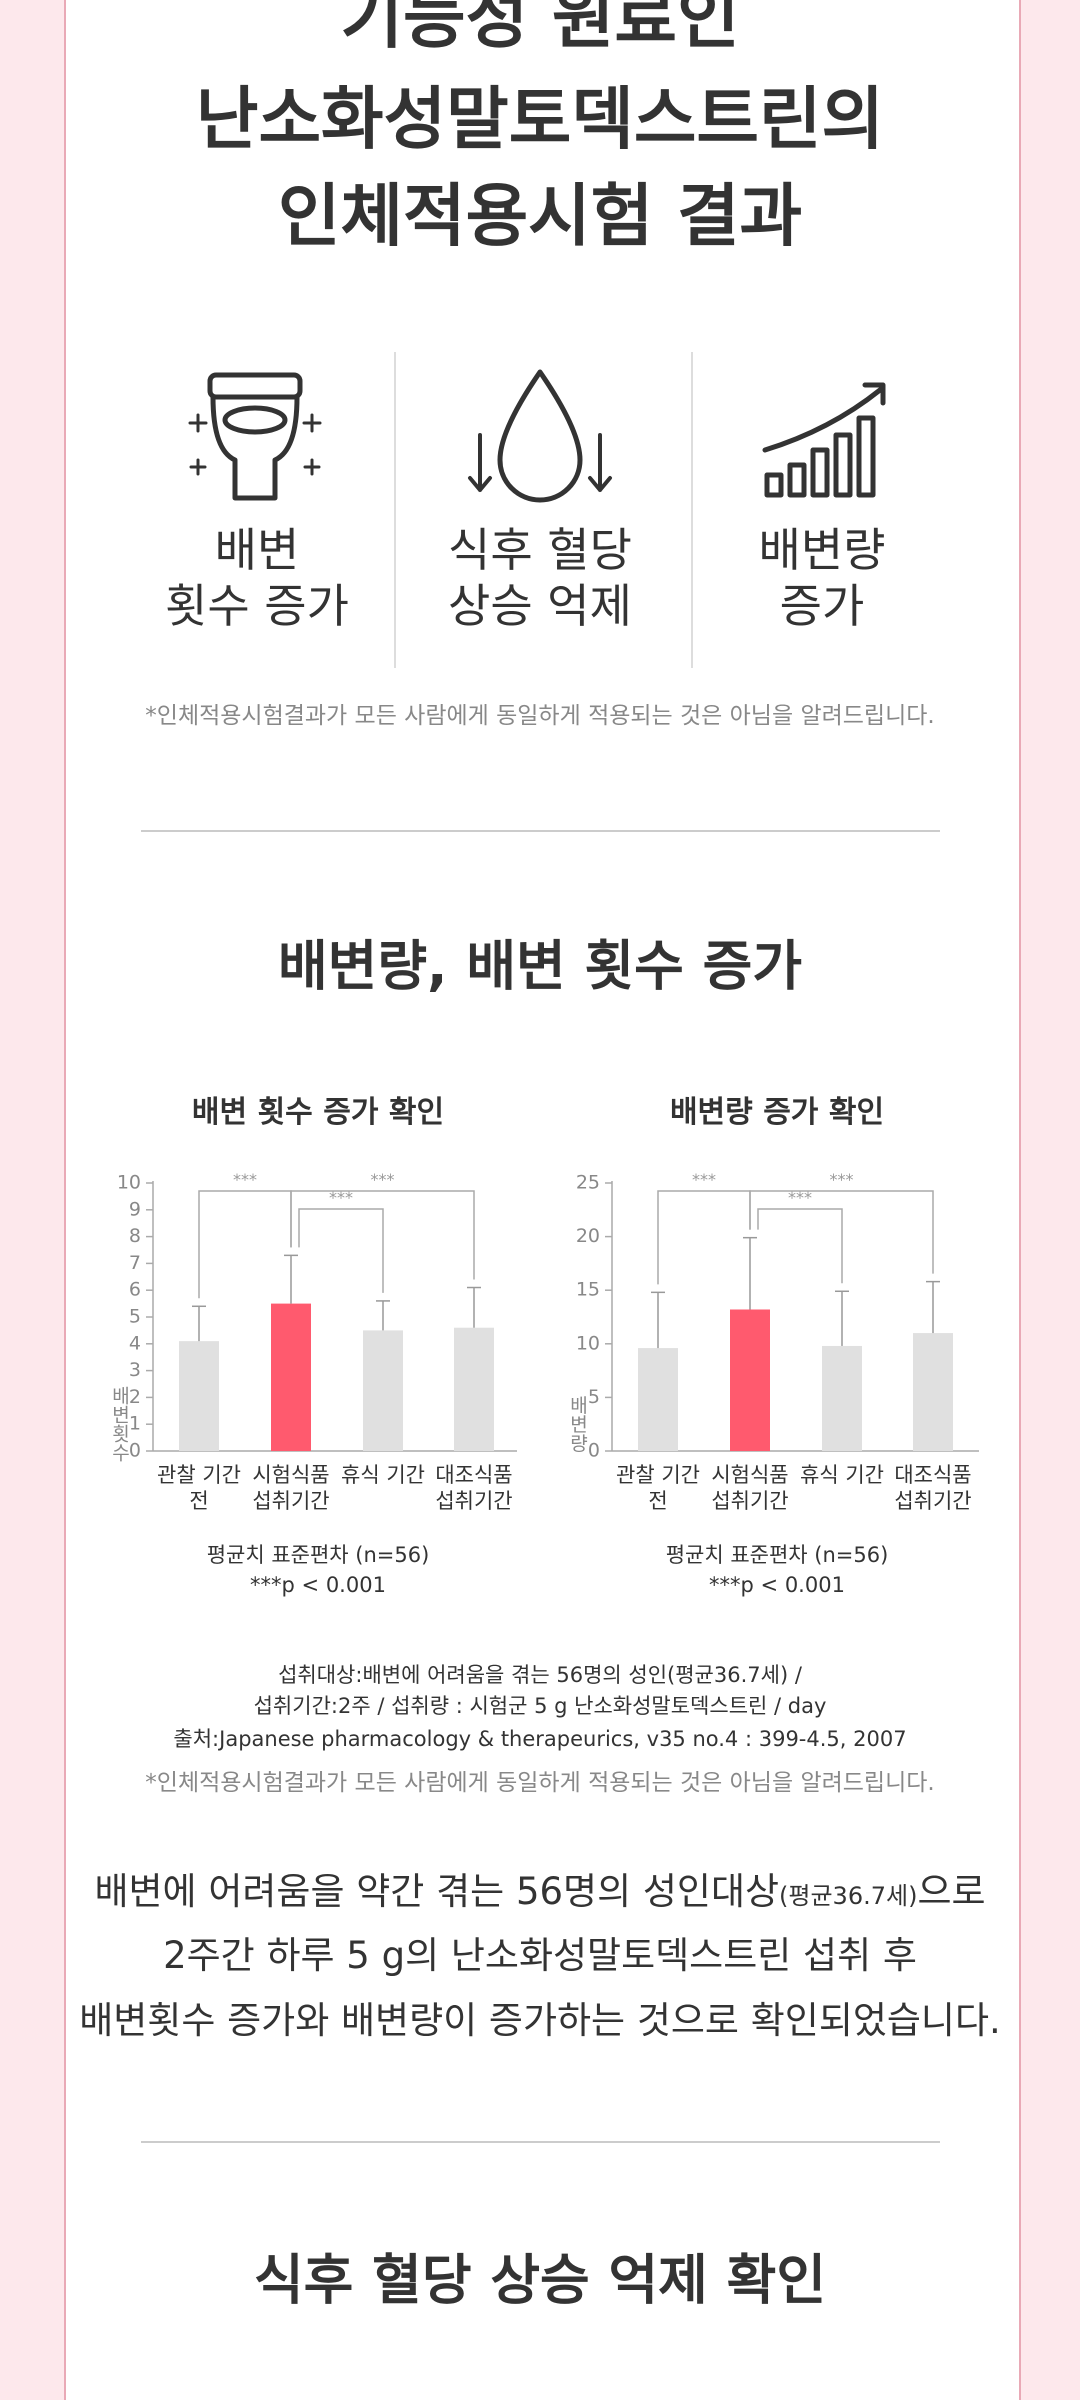 This screenshot has width=1080, height=2400. I want to click on y-tick-label: 3, so click(135, 1370).